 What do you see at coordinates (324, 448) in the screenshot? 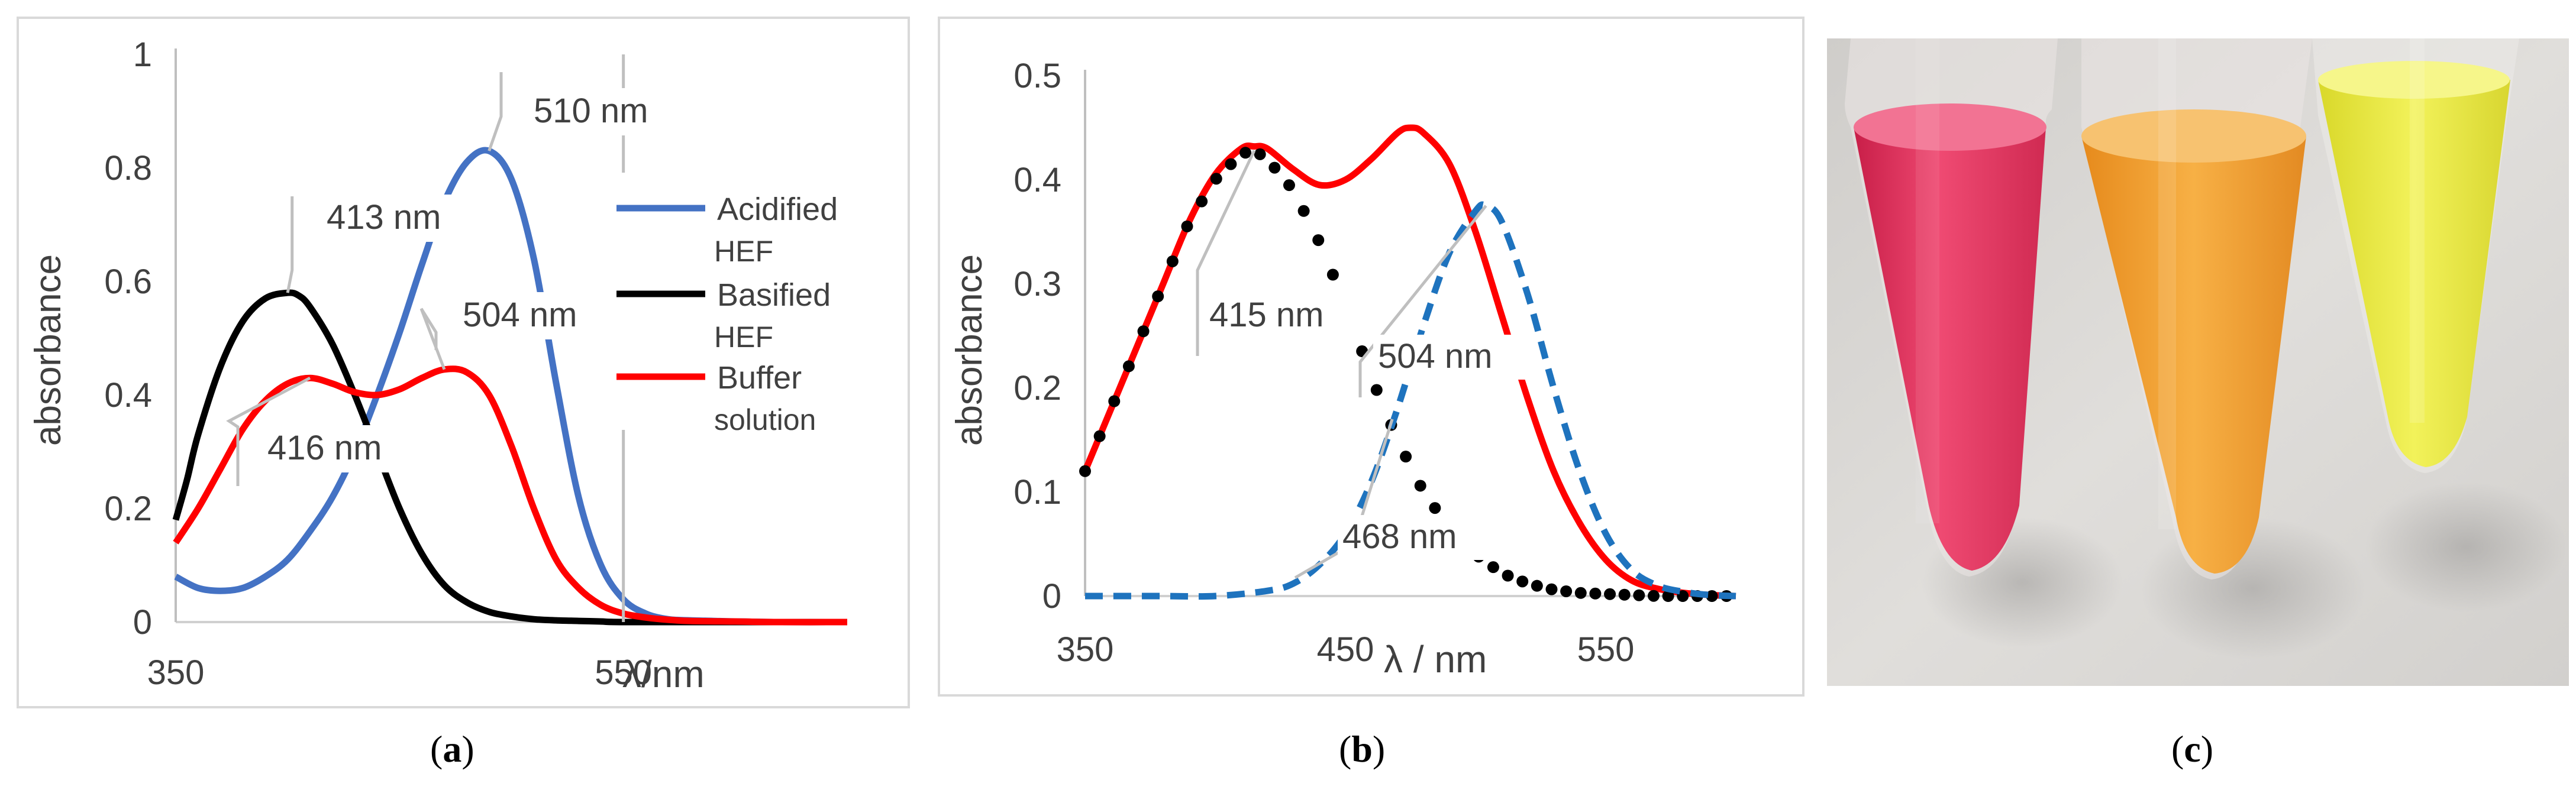
I see `annotation-416nm: 416 nm` at bounding box center [324, 448].